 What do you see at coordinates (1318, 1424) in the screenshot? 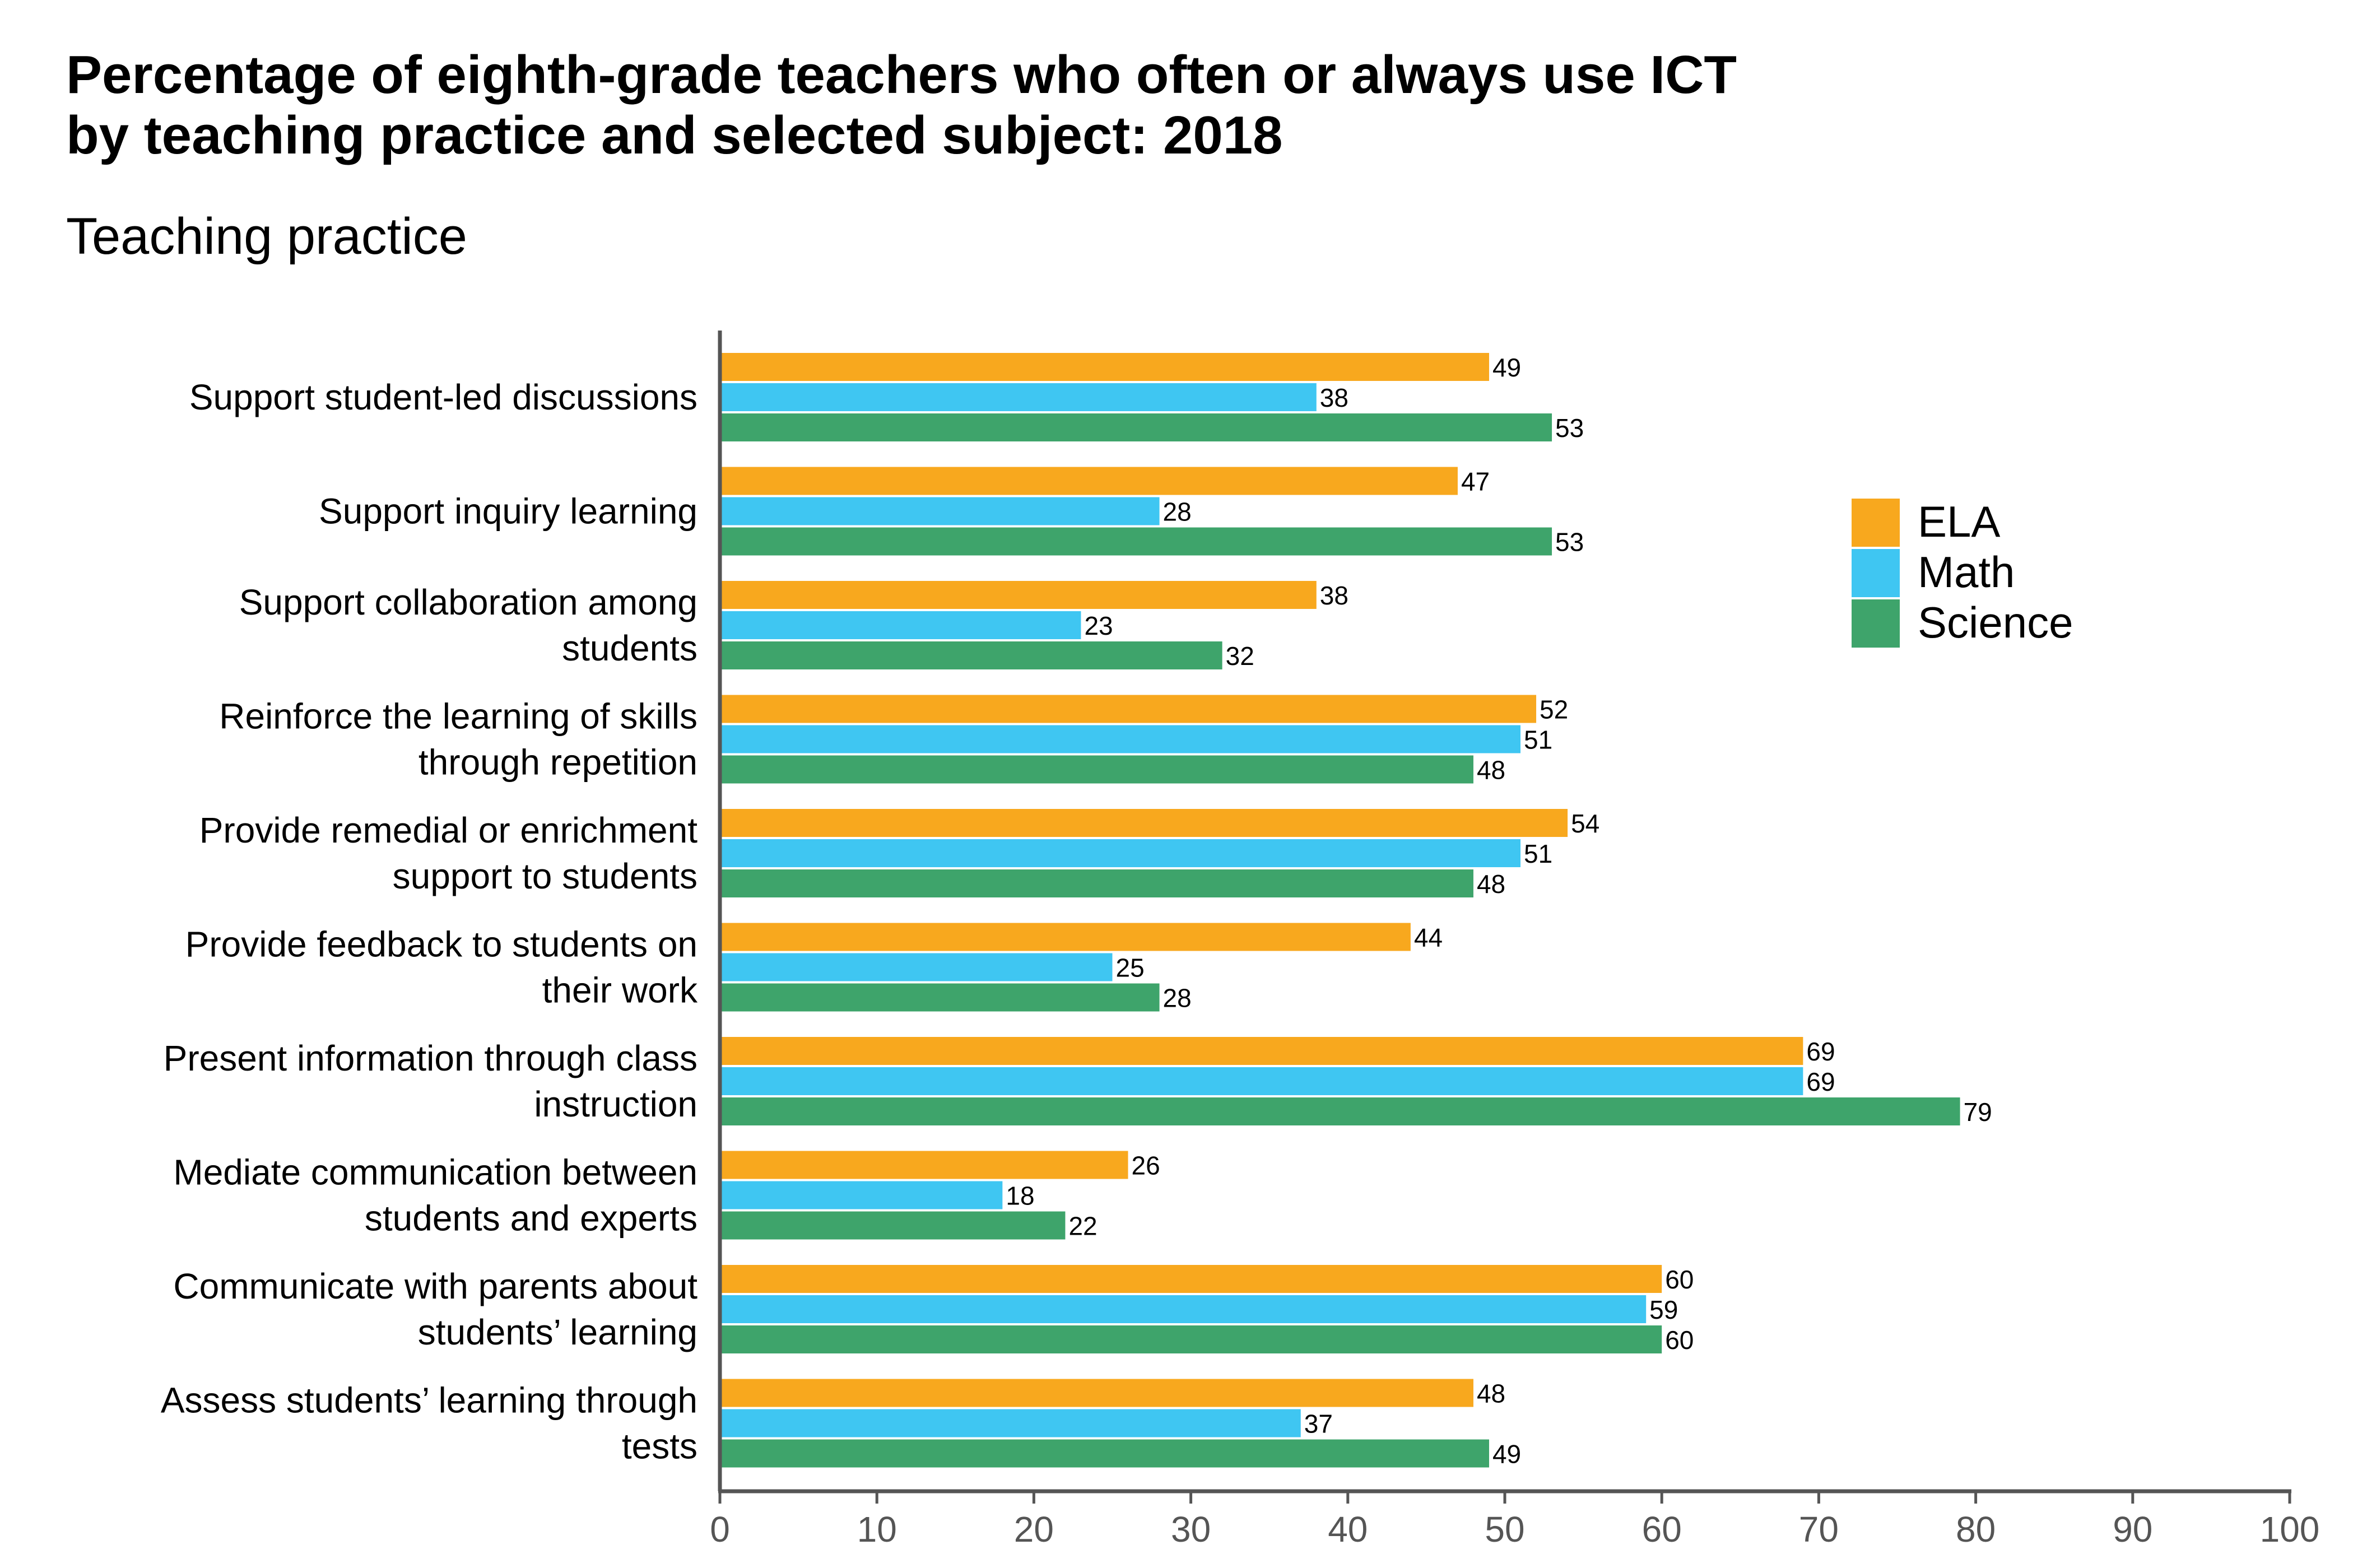
I see `data-label-math-9: 37` at bounding box center [1318, 1424].